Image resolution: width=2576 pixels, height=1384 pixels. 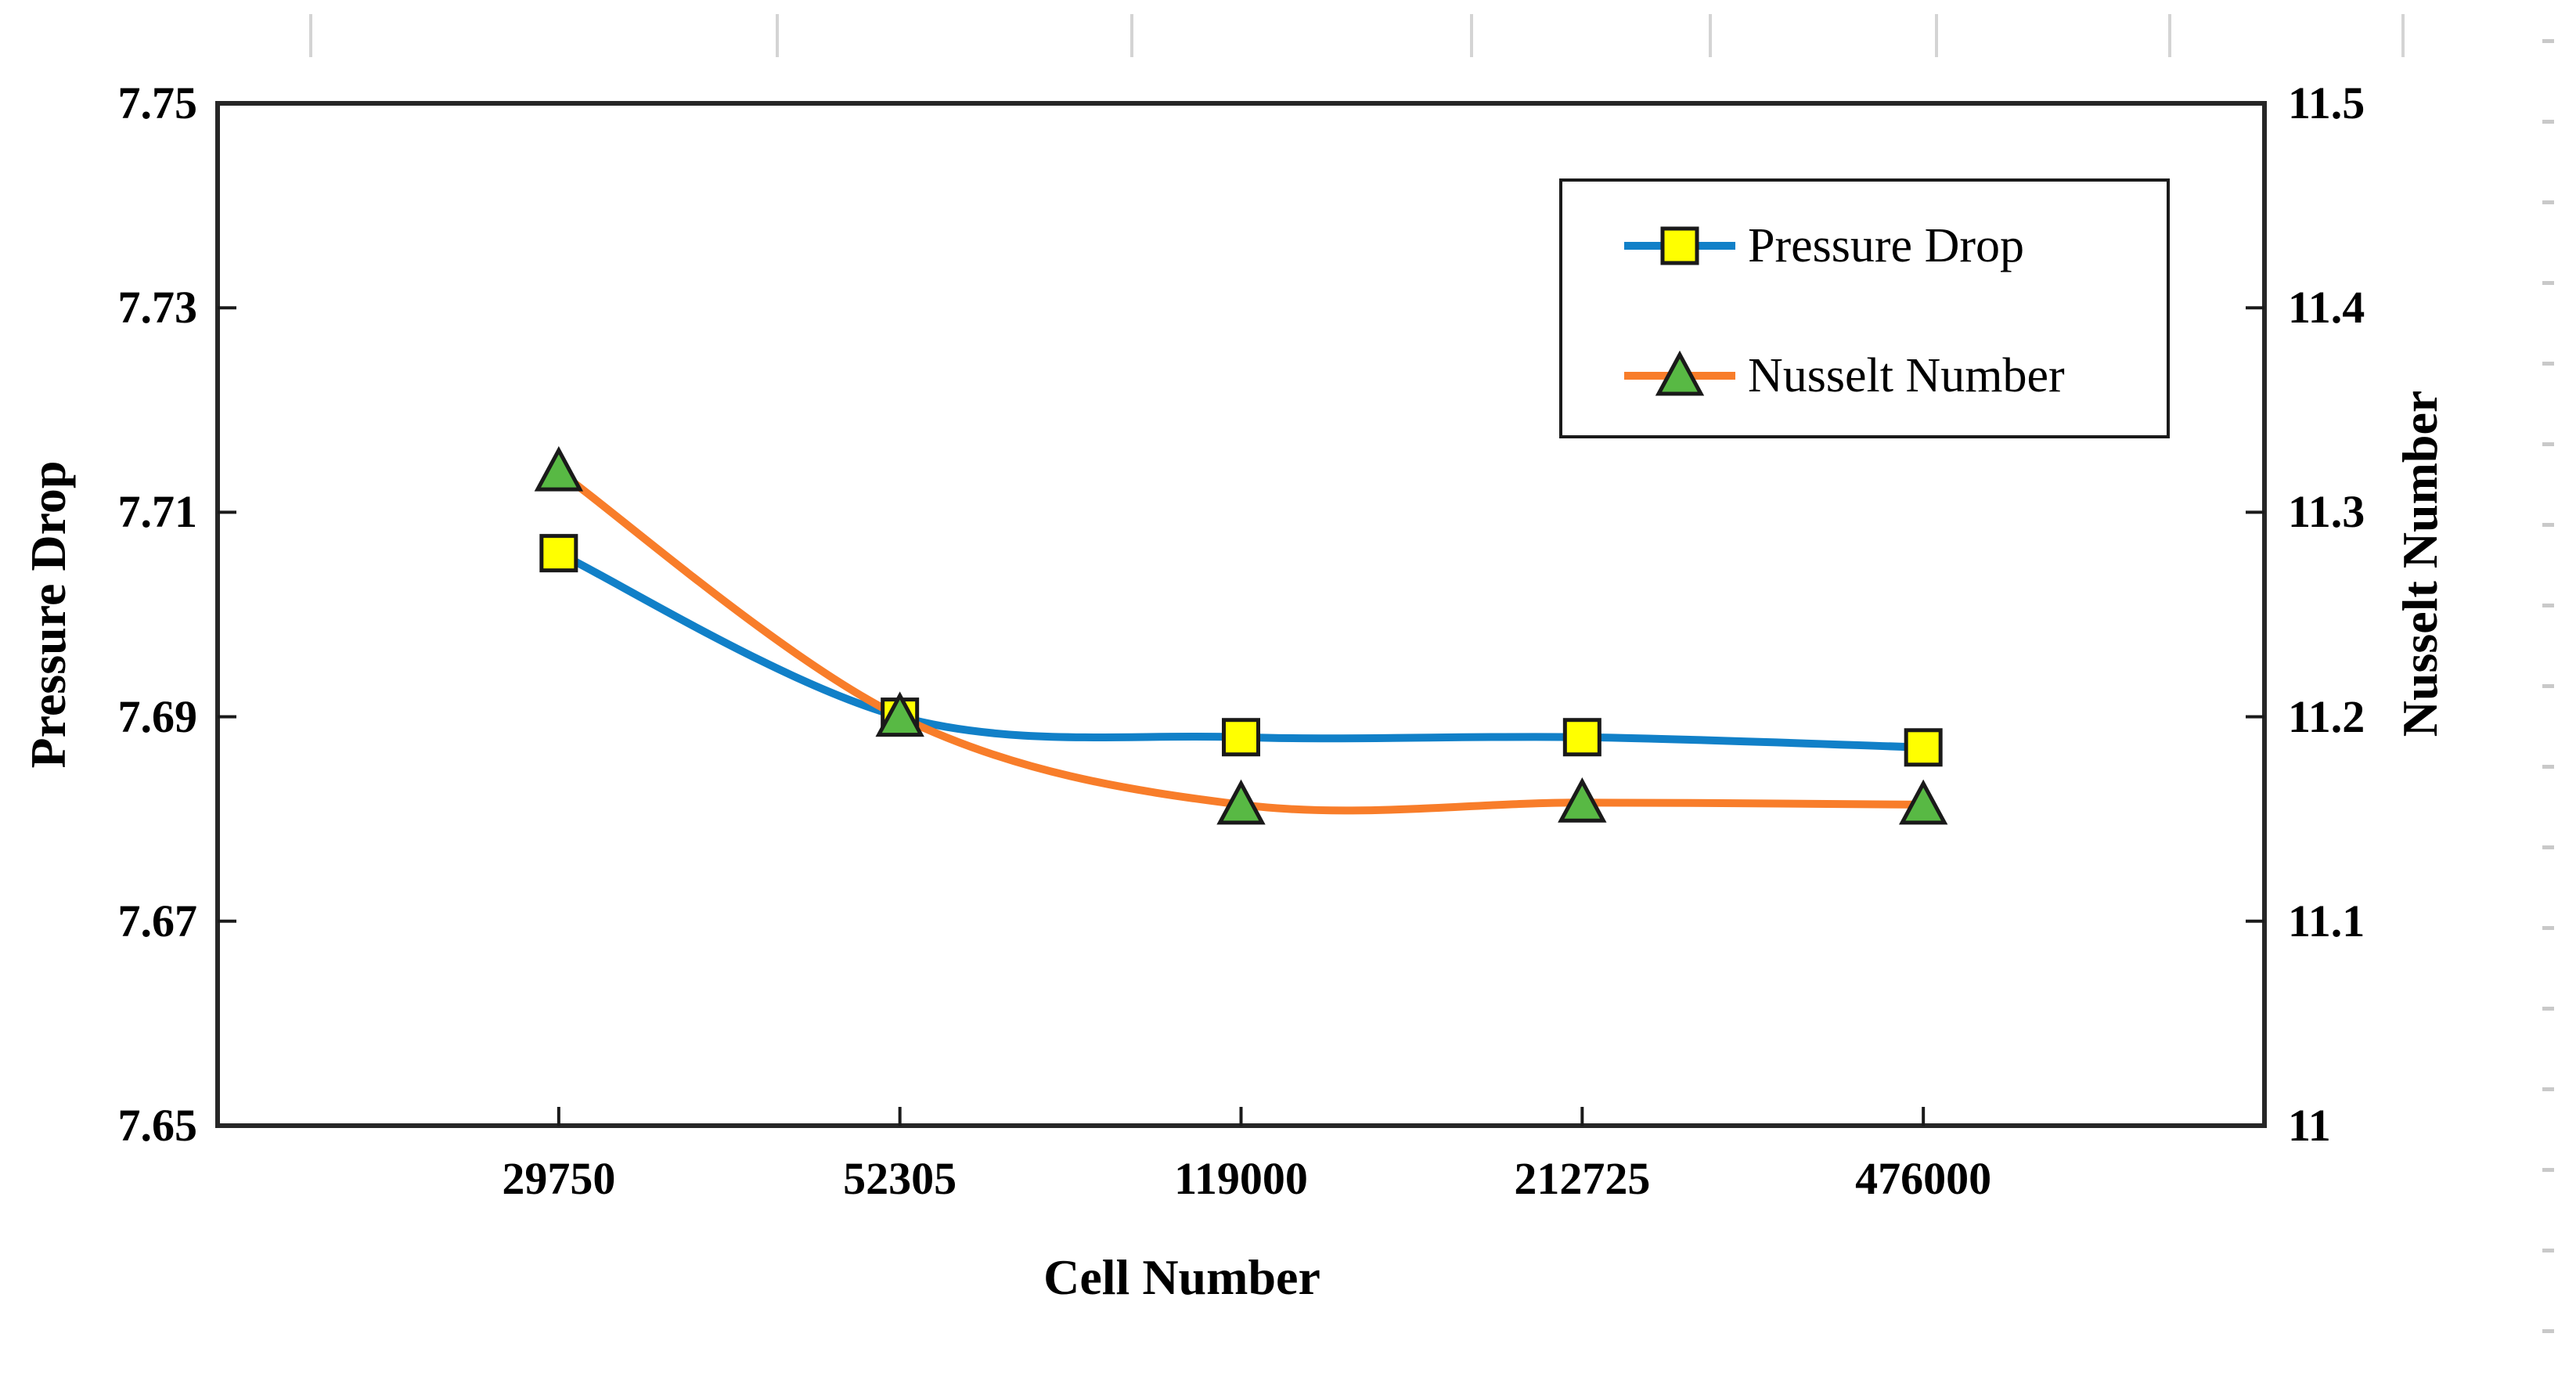 What do you see at coordinates (157, 307) in the screenshot?
I see `left-axis-tick-label: 7.73` at bounding box center [157, 307].